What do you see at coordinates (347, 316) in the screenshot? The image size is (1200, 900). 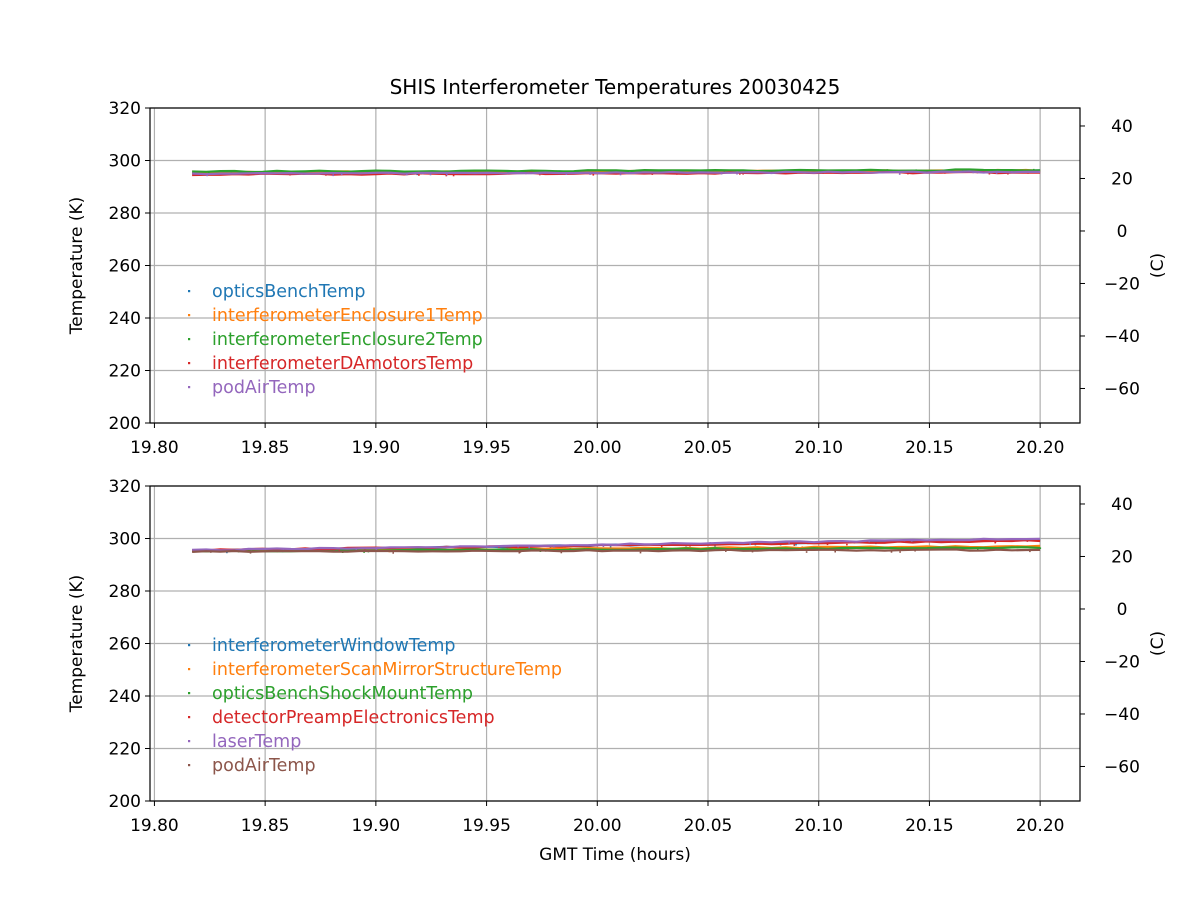 I see `legend-label: interferometerEnclosure1Temp` at bounding box center [347, 316].